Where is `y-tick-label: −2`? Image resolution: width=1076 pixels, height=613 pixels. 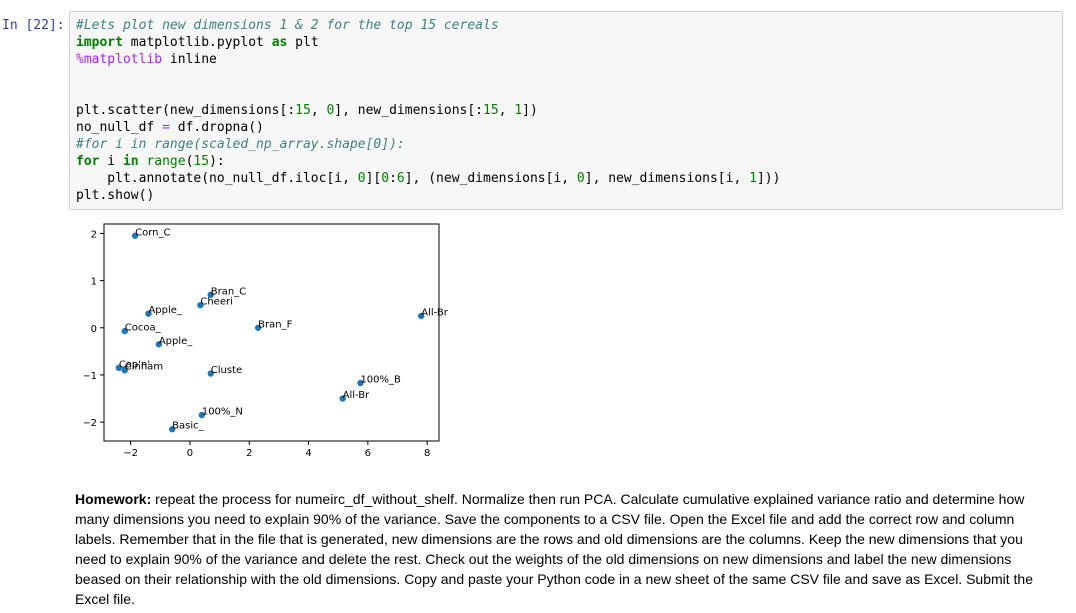
y-tick-label: −2 is located at coordinates (90, 423).